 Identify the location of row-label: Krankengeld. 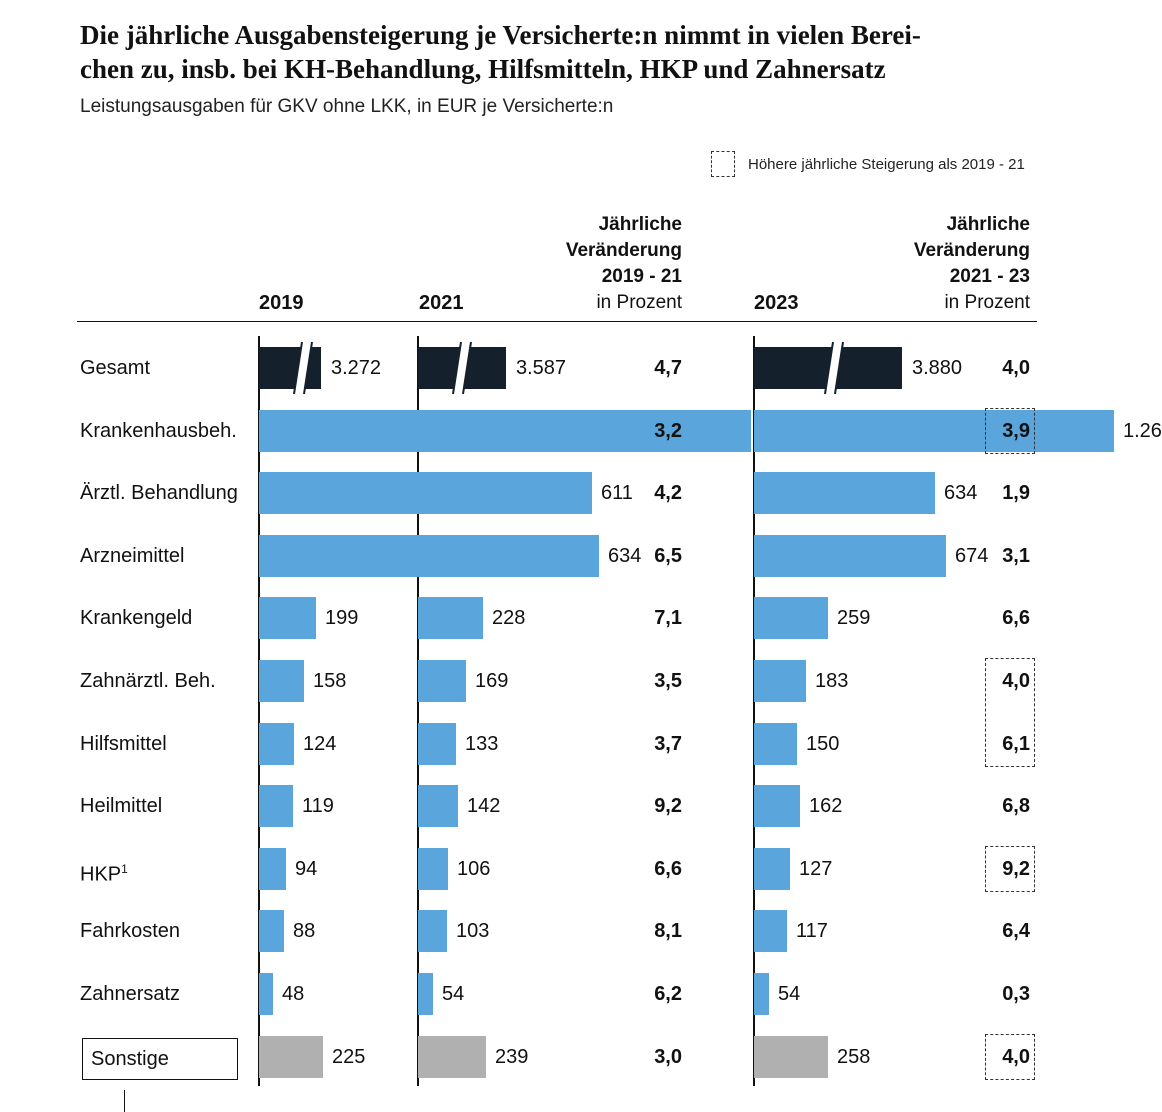
(136, 618).